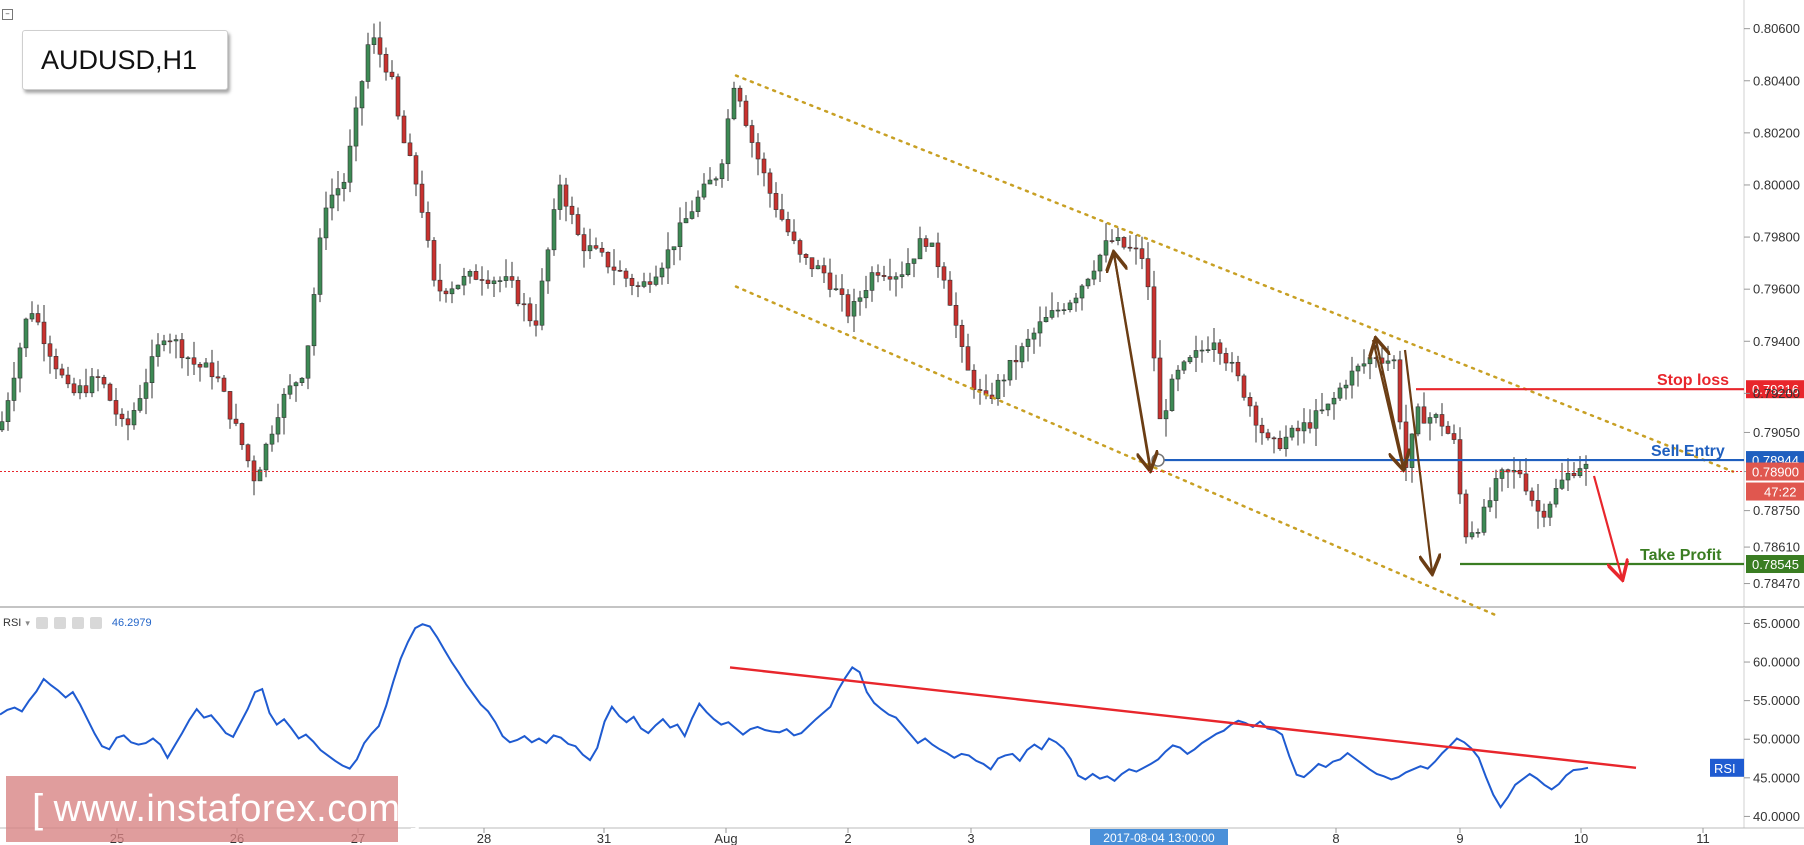 This screenshot has height=845, width=1804. Describe the element at coordinates (1159, 838) in the screenshot. I see `crosshair-time-label: 2017-08-04 13:00:00` at that location.